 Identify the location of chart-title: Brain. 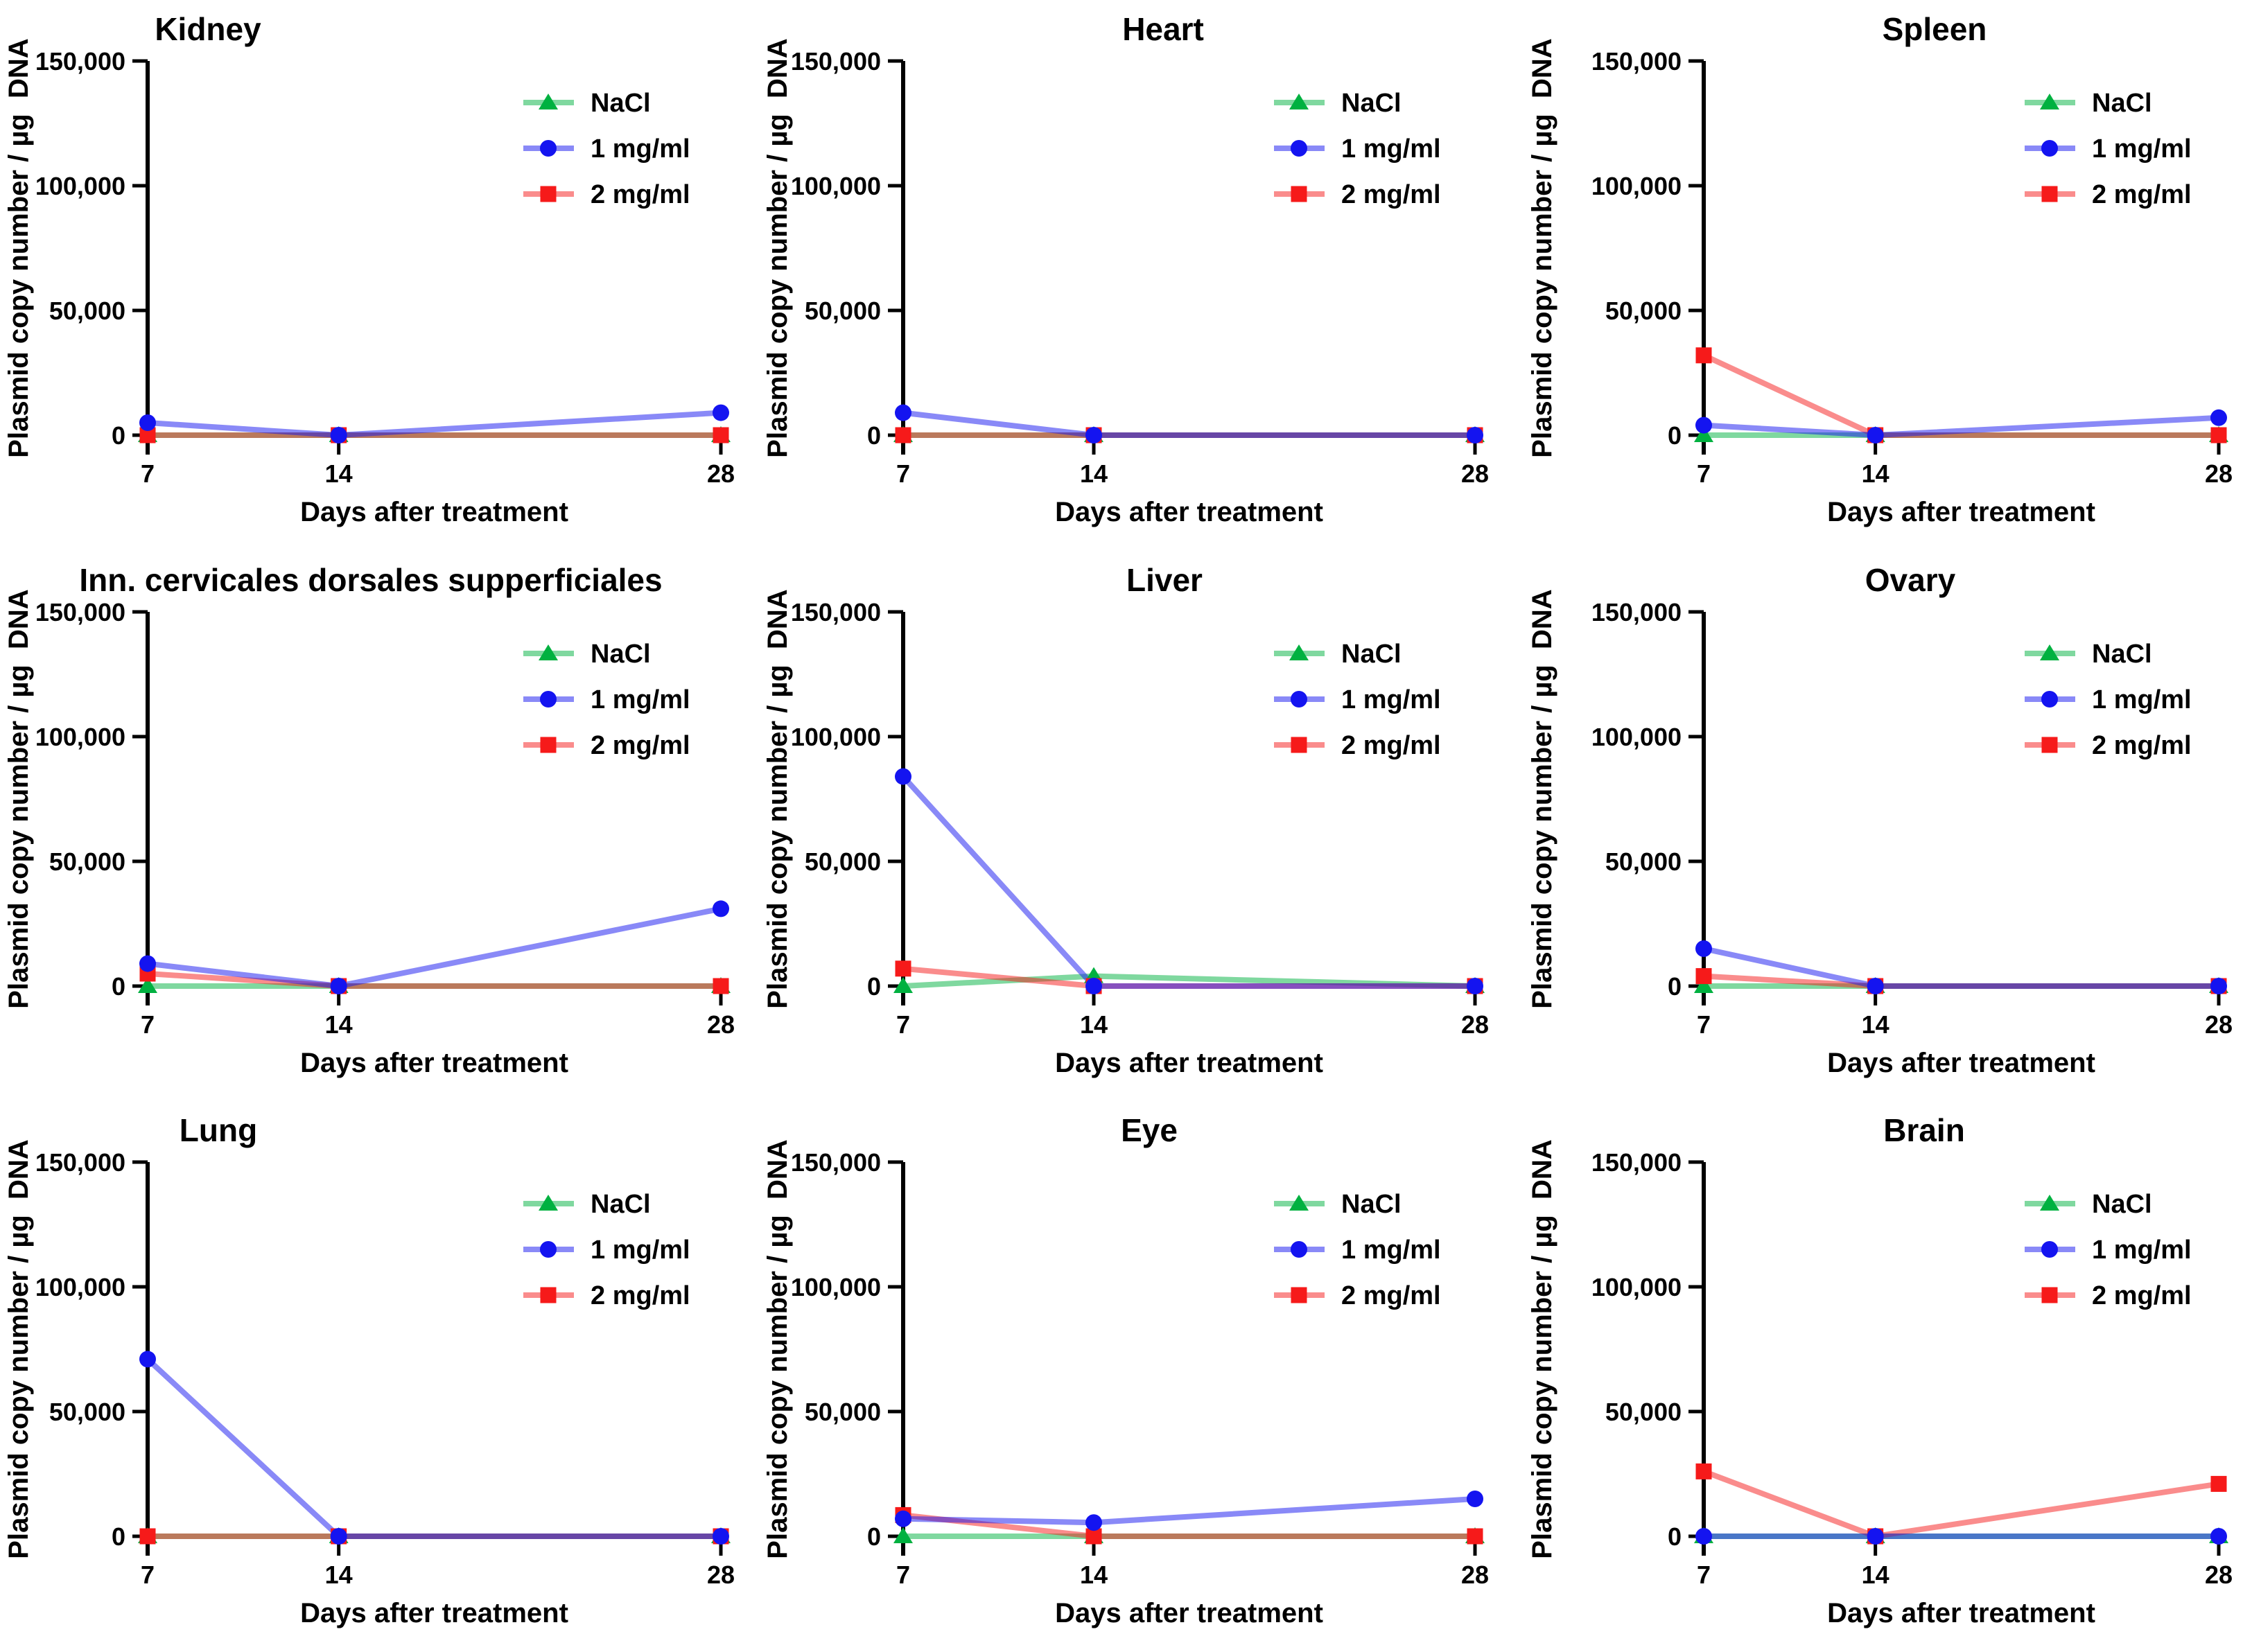
(1924, 1130).